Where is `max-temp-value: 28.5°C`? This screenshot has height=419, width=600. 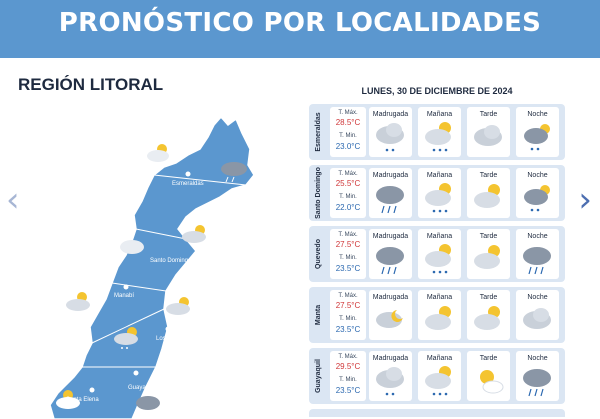
max-temp-value: 28.5°C is located at coordinates (348, 122).